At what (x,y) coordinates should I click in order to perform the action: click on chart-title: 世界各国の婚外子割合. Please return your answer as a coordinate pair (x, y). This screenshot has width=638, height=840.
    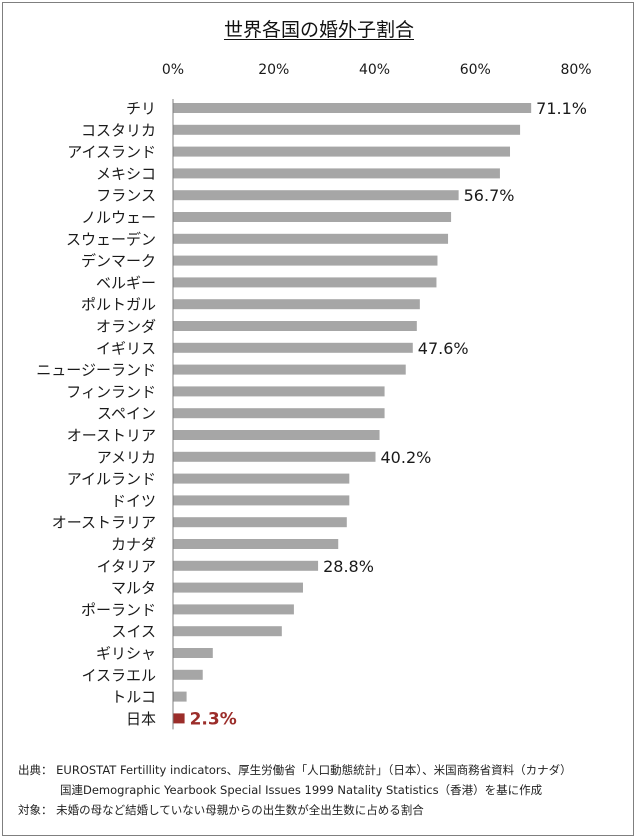
    Looking at the image, I should click on (318, 30).